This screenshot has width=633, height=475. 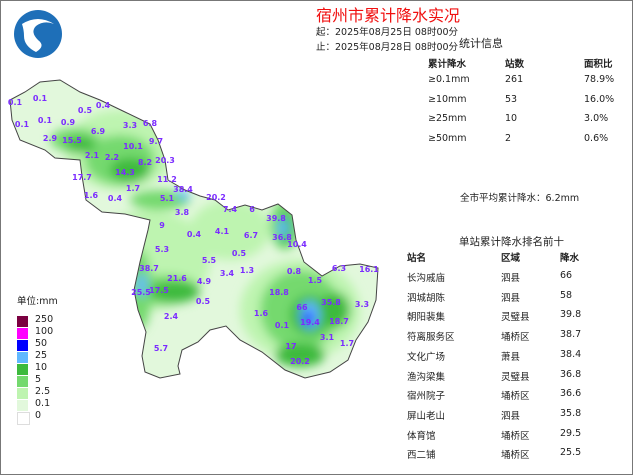 What do you see at coordinates (447, 118) in the screenshot?
I see `stats-threshold: ≥25mm` at bounding box center [447, 118].